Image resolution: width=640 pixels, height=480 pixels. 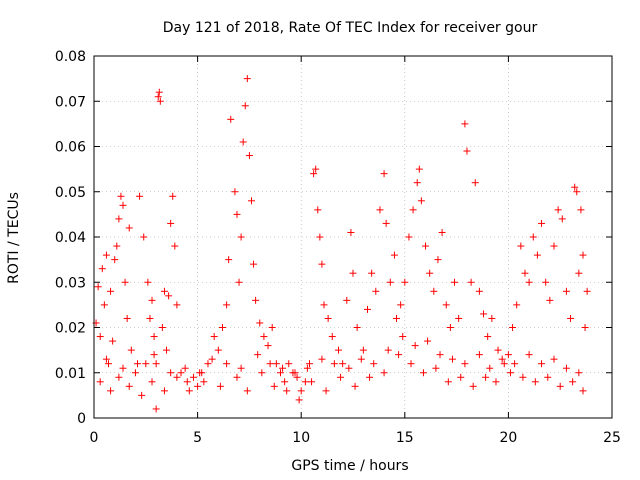 What do you see at coordinates (70, 57) in the screenshot?
I see `y-tick-label: 0.08` at bounding box center [70, 57].